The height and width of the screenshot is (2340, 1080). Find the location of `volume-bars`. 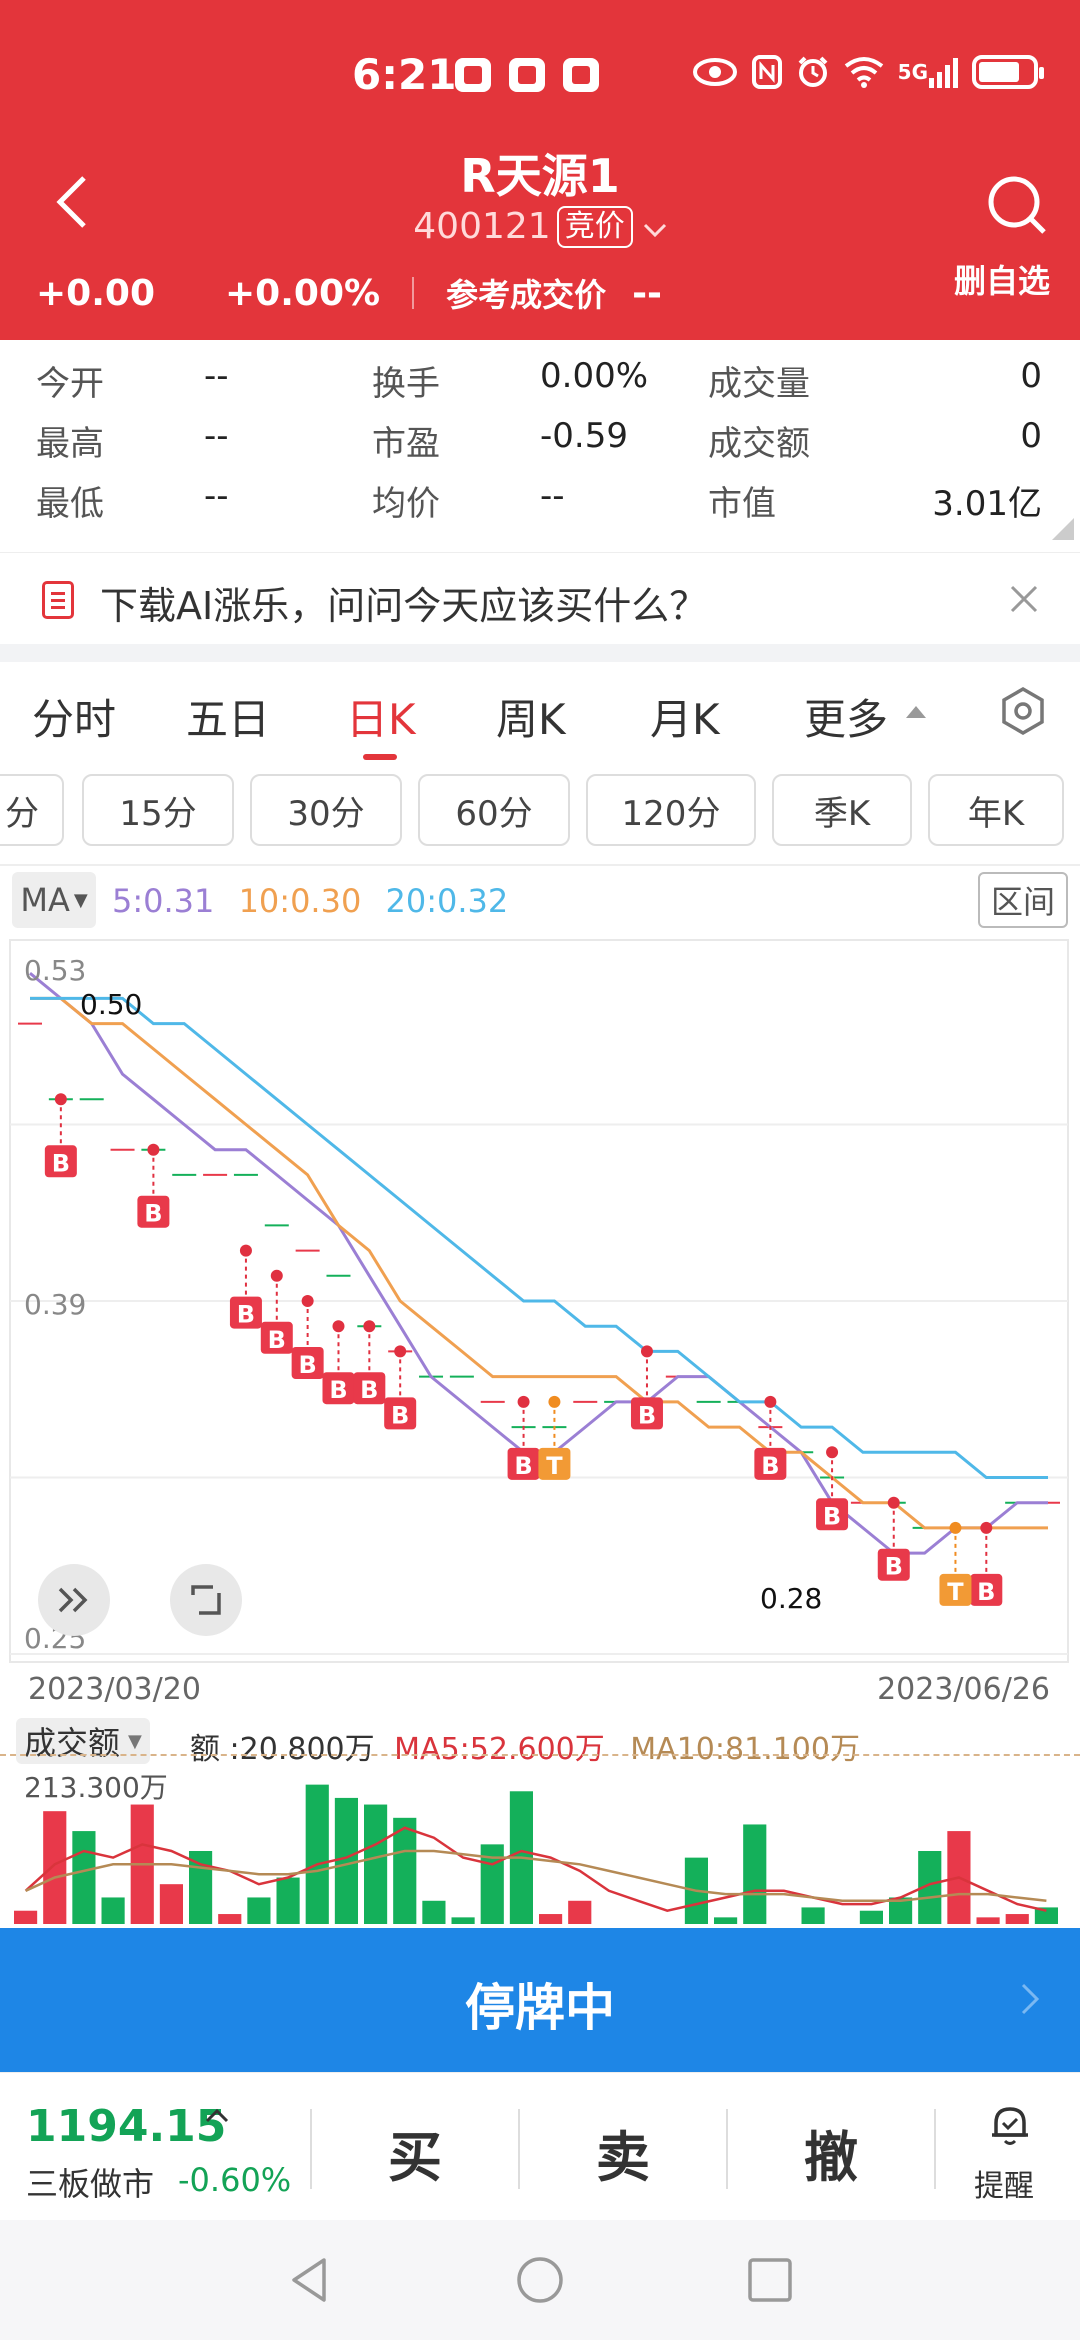

volume-bars is located at coordinates (536, 1854).